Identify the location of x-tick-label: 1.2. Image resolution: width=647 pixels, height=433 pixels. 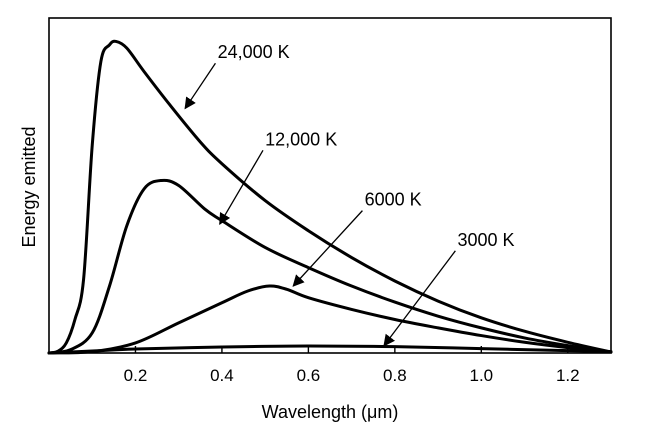
(568, 375).